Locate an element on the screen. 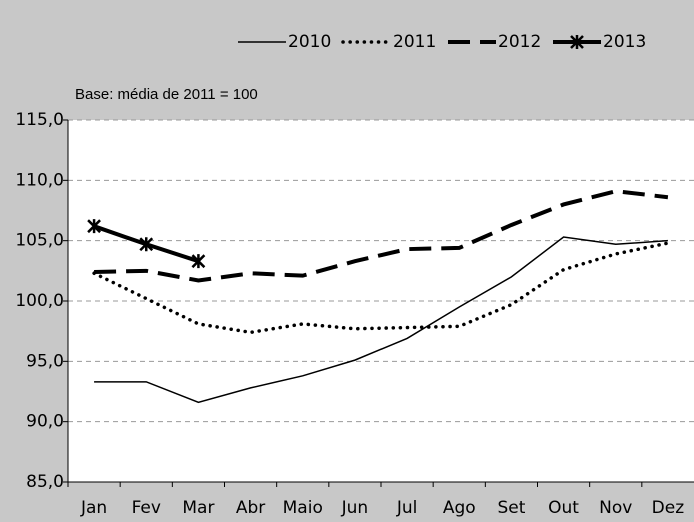 This screenshot has width=694, height=522. y-tick-label: 85,0 is located at coordinates (45, 482).